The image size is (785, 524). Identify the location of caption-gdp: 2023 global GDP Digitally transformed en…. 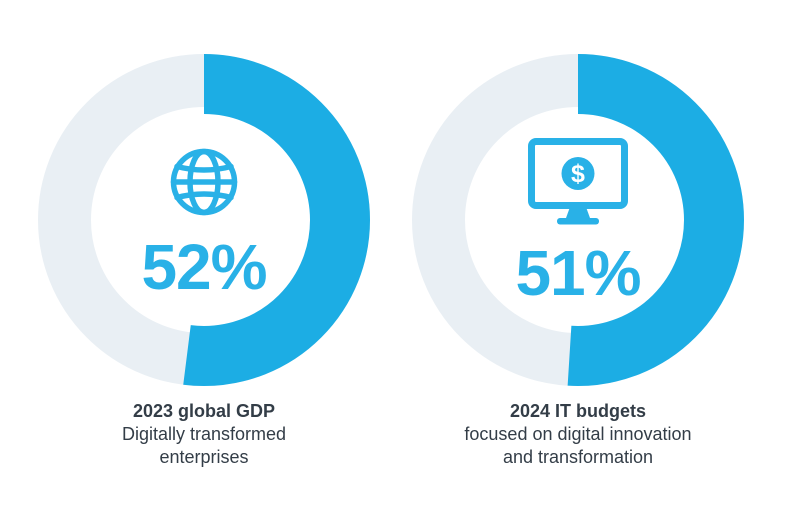
(204, 434).